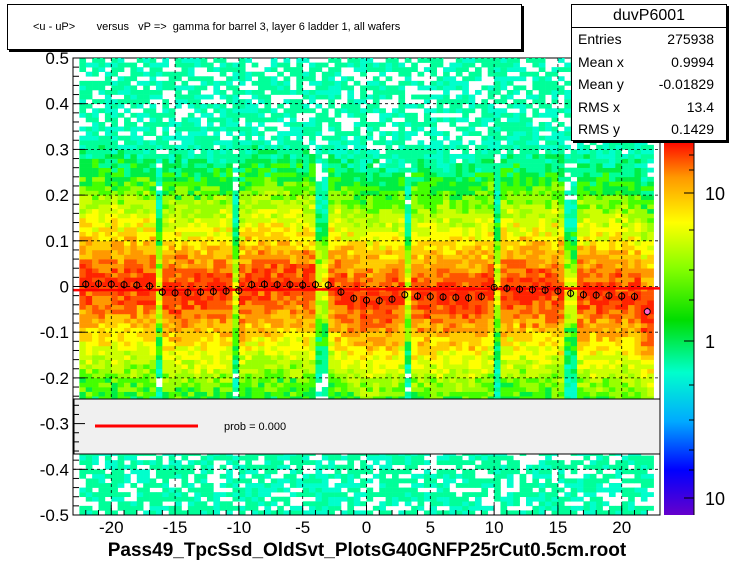  I want to click on heatmap-cell-2045, so click(223, 124).